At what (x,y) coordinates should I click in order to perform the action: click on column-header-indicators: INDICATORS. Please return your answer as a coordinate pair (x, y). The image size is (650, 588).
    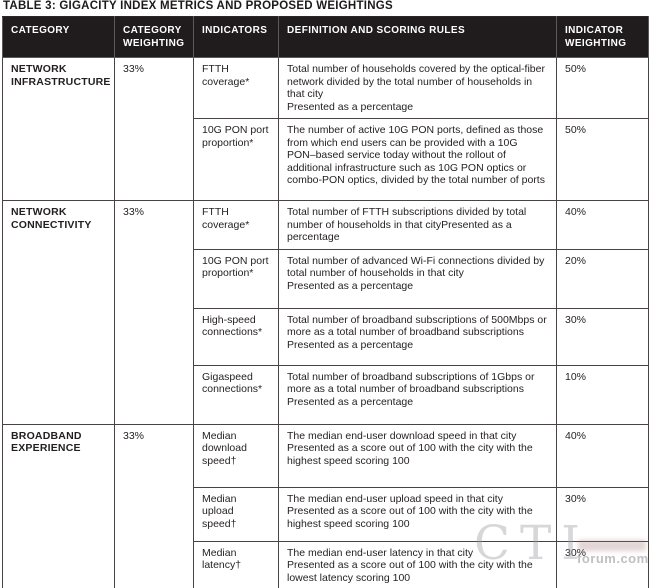
    Looking at the image, I should click on (236, 37).